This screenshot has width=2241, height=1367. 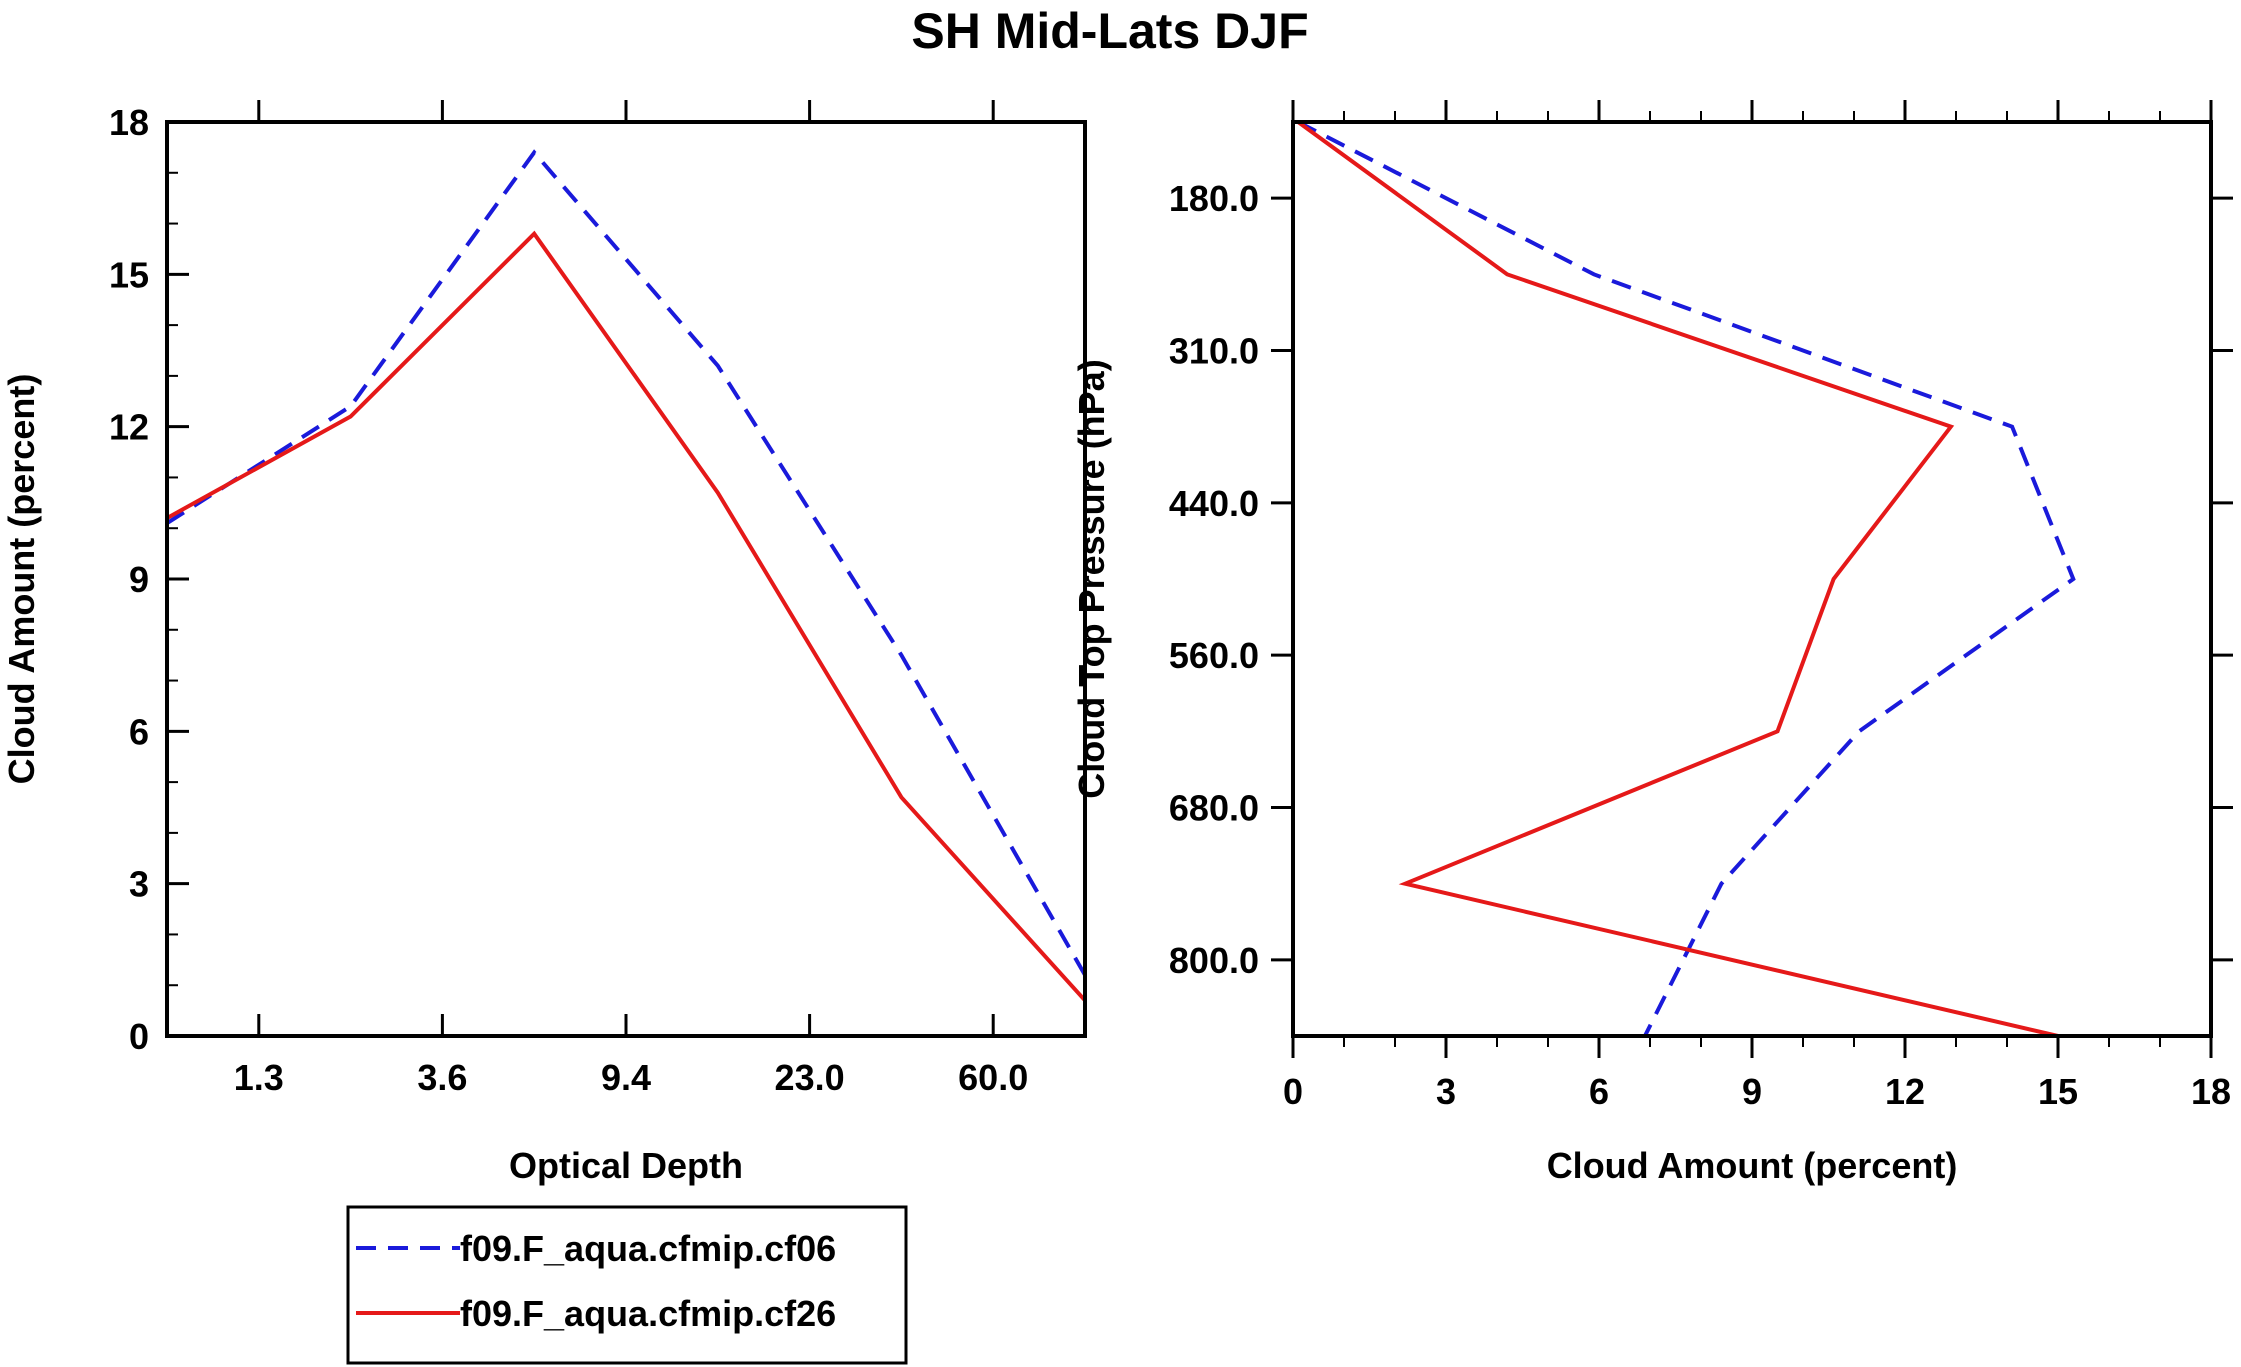 What do you see at coordinates (626, 1165) in the screenshot?
I see `left-x-axis-label: Optical Depth` at bounding box center [626, 1165].